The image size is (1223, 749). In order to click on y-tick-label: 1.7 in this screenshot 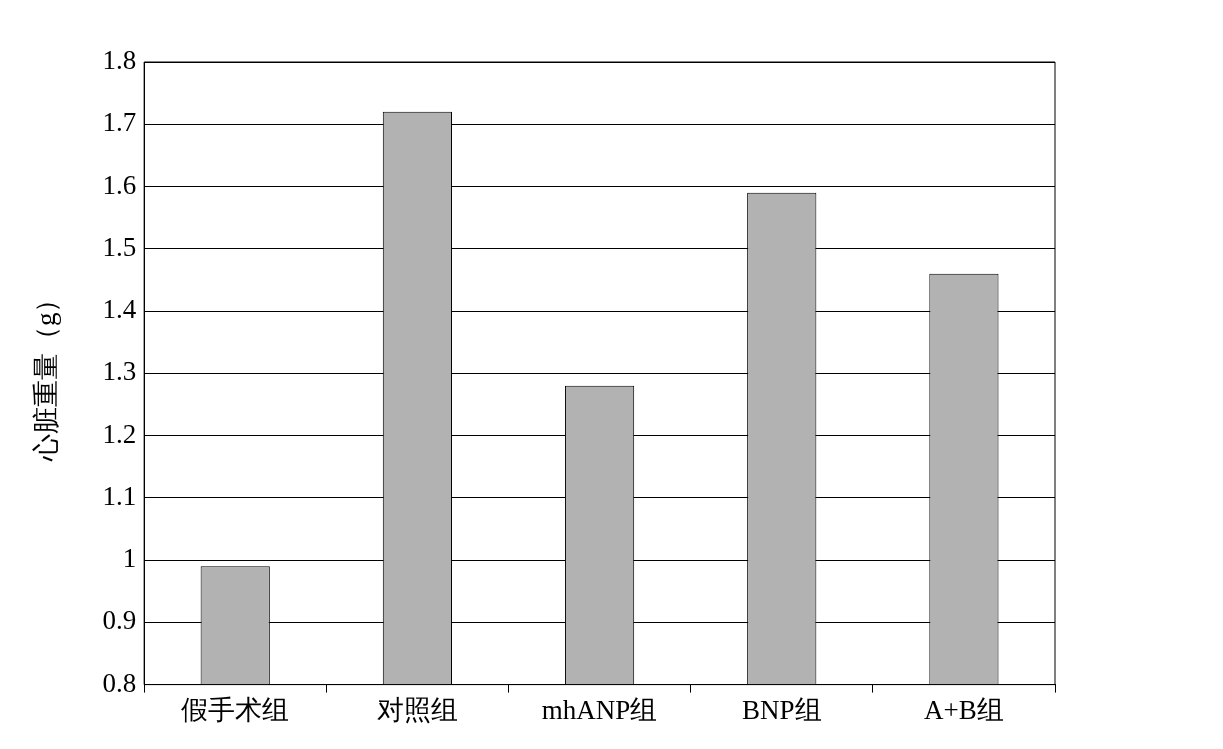, I will do `click(119, 122)`.